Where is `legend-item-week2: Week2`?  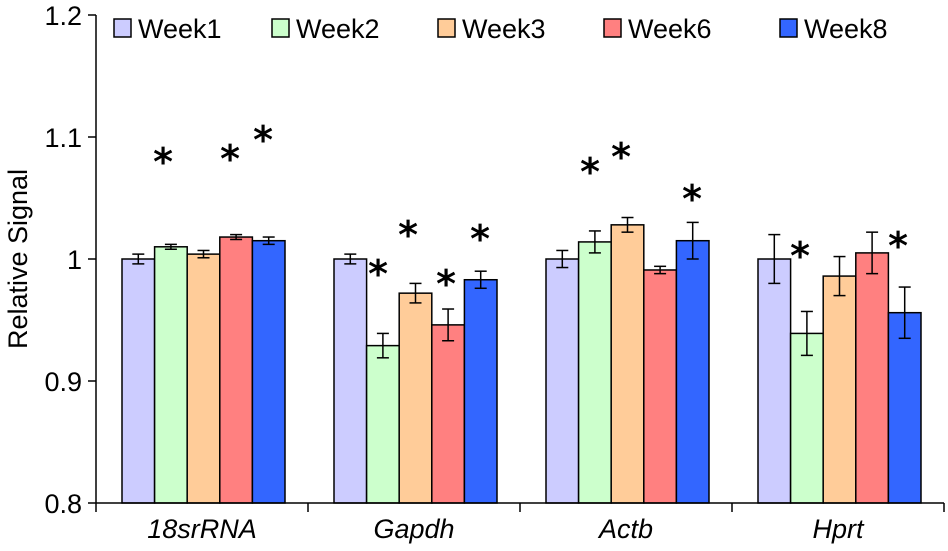
legend-item-week2: Week2 is located at coordinates (325, 29).